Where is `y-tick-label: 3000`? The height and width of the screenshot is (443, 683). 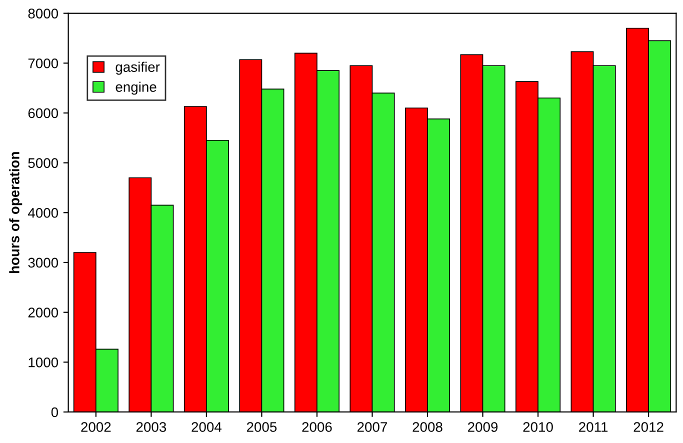
y-tick-label: 3000 is located at coordinates (43, 263).